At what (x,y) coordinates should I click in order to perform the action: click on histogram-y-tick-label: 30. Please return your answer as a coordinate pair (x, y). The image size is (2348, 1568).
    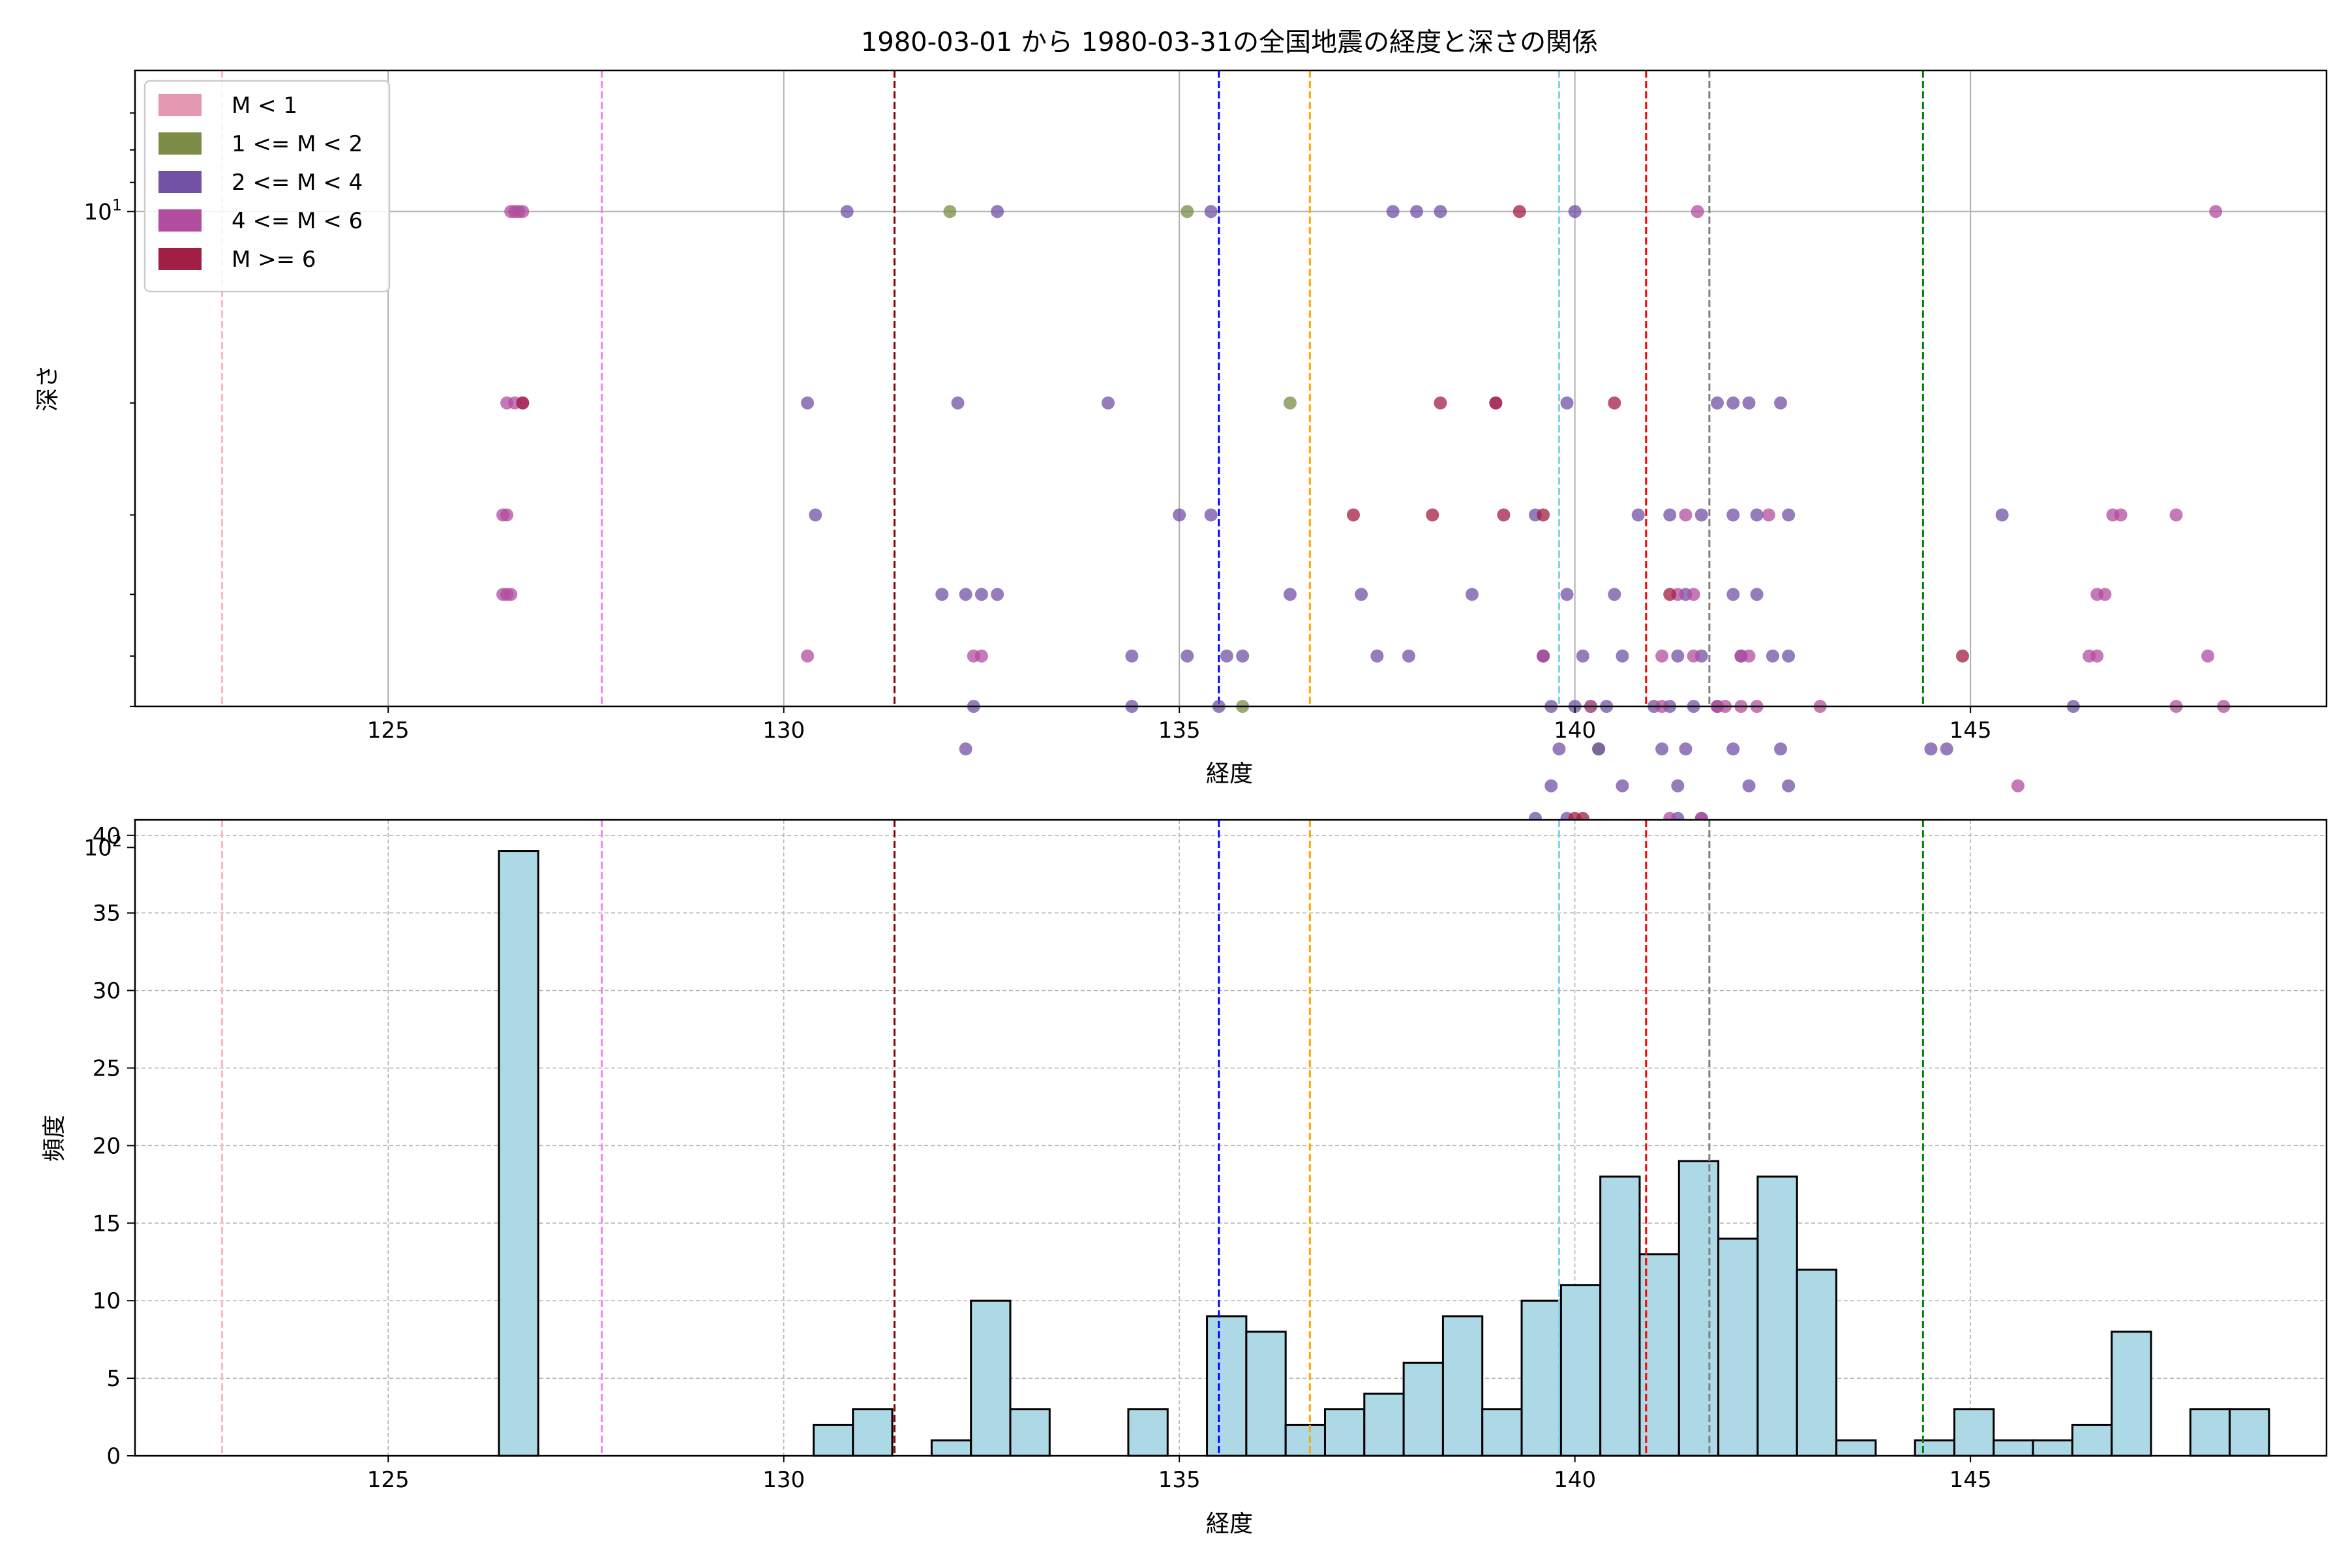
    Looking at the image, I should click on (107, 991).